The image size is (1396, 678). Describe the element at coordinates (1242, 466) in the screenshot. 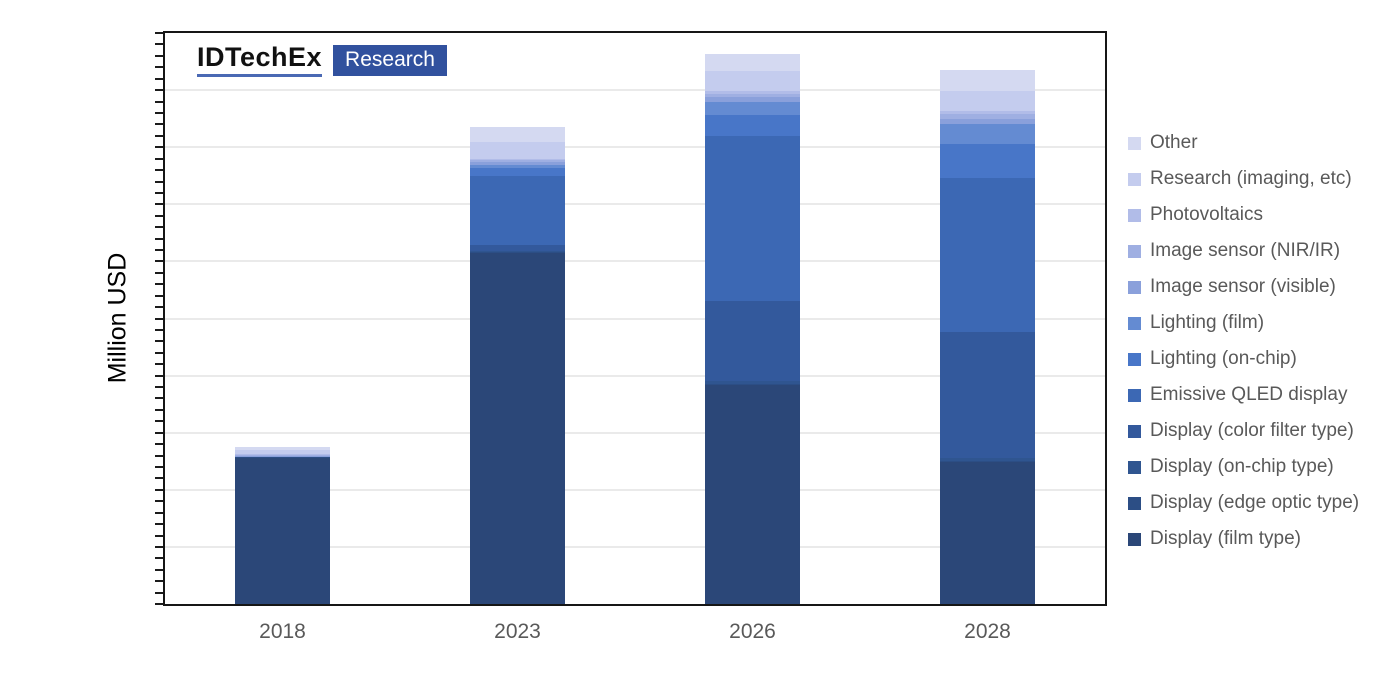

I see `legend-label: Display (on-chip type)` at that location.